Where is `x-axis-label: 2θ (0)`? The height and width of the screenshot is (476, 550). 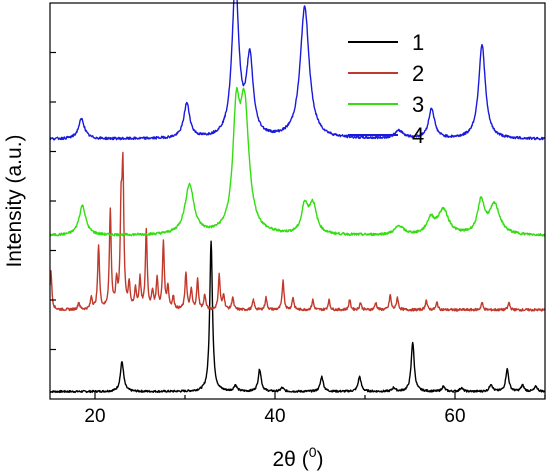
x-axis-label: 2θ (0) is located at coordinates (298, 457).